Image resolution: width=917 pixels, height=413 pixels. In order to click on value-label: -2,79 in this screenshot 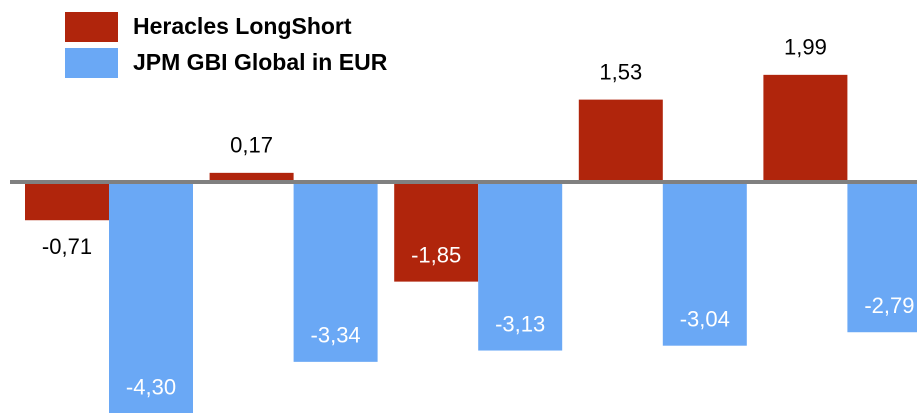, I will do `click(889, 305)`.